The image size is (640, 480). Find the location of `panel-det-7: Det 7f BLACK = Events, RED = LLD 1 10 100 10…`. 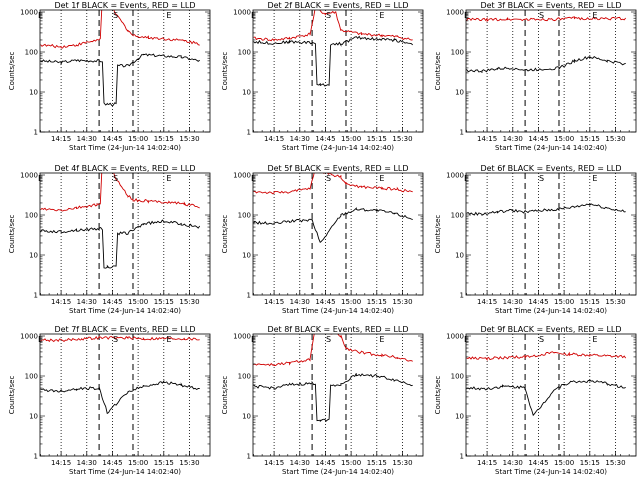

panel-det-7: Det 7f BLACK = Events, RED = LLD 1 10 100 10… is located at coordinates (109, 400).